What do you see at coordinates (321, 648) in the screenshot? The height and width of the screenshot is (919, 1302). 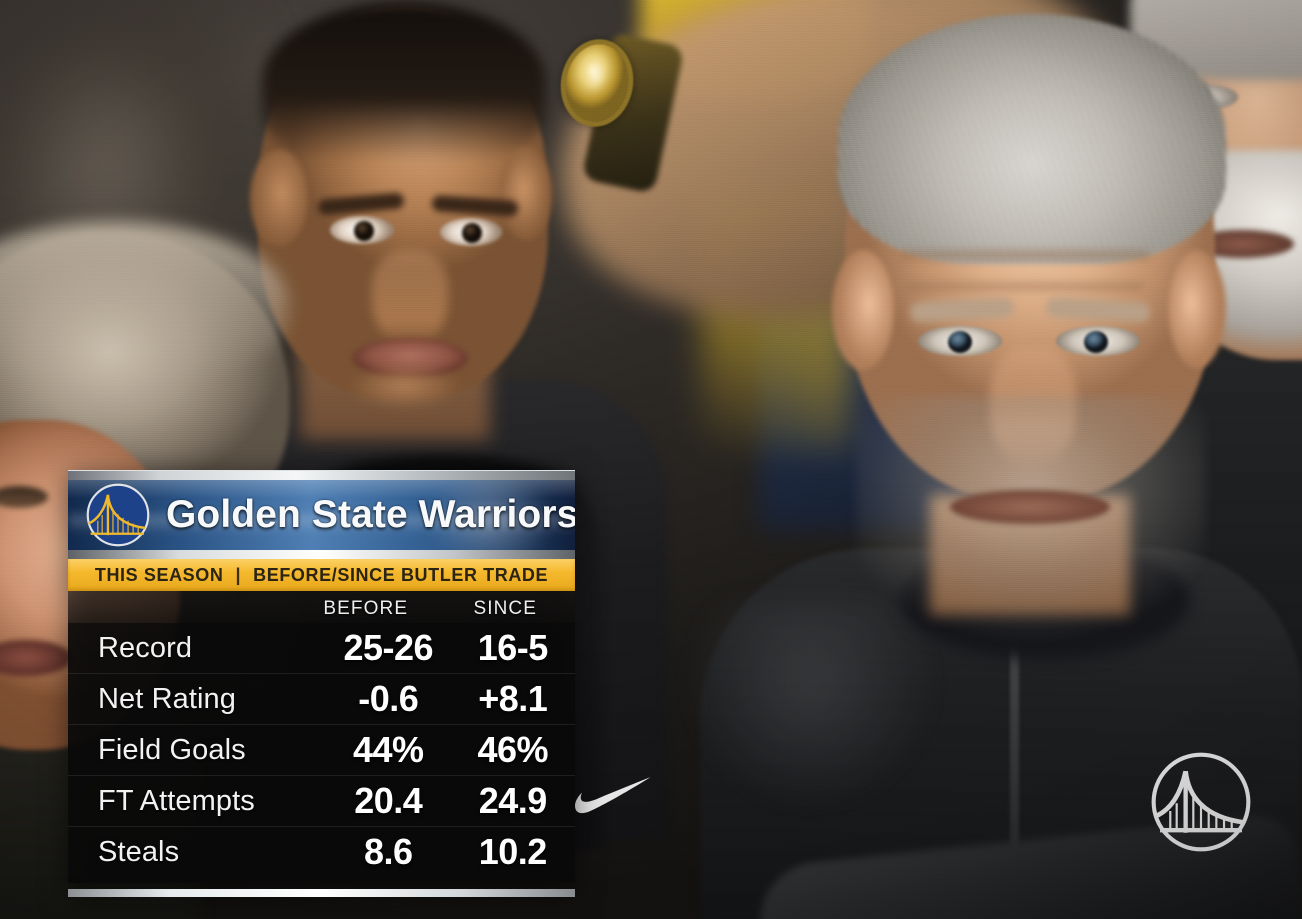 I see `table-row: Record 25-26 16-5` at bounding box center [321, 648].